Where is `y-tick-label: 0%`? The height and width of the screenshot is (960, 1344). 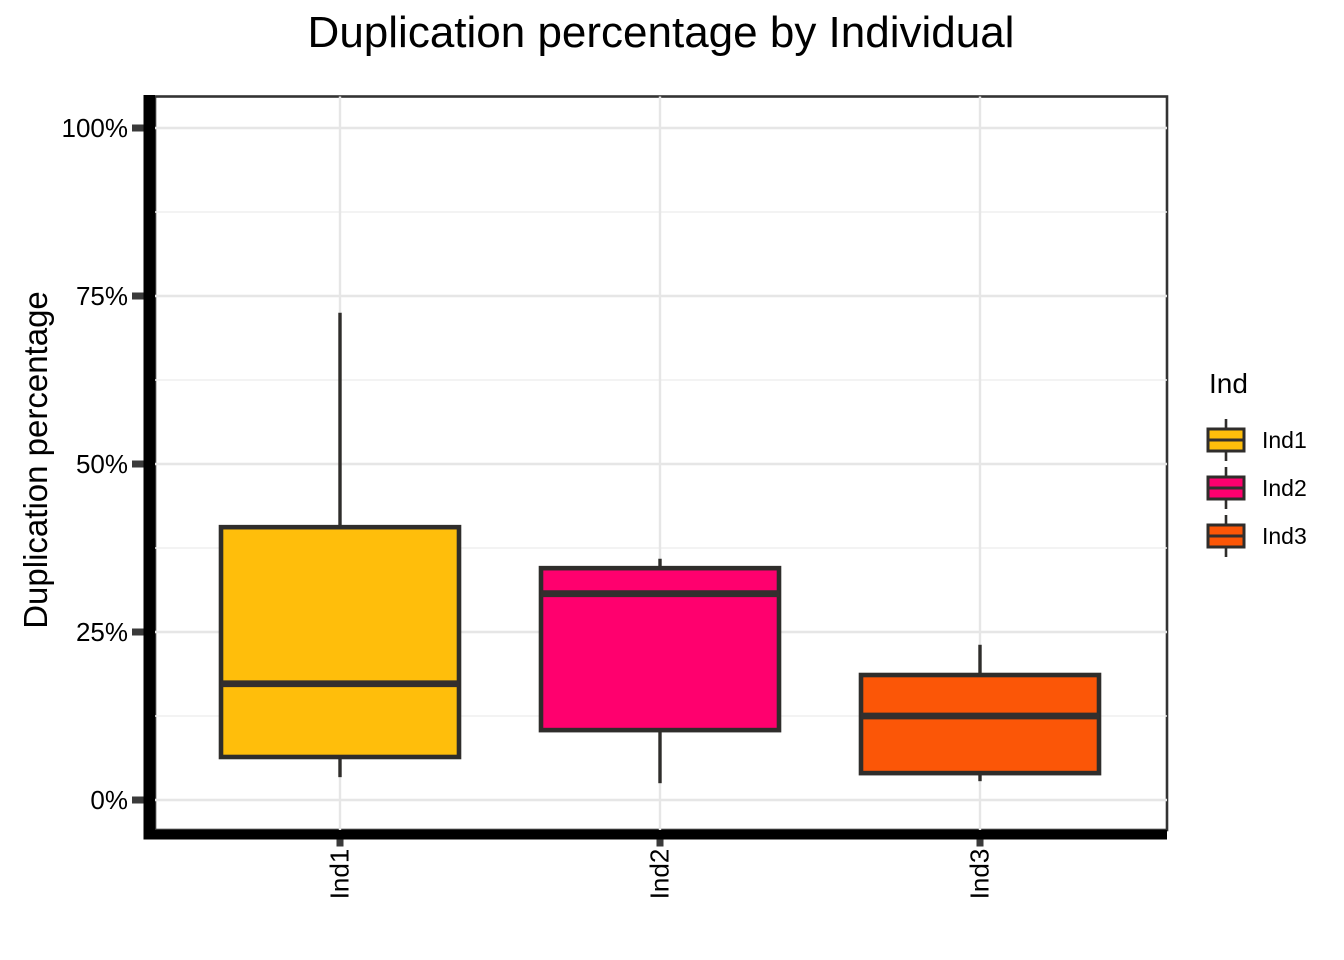
y-tick-label: 0% is located at coordinates (109, 800).